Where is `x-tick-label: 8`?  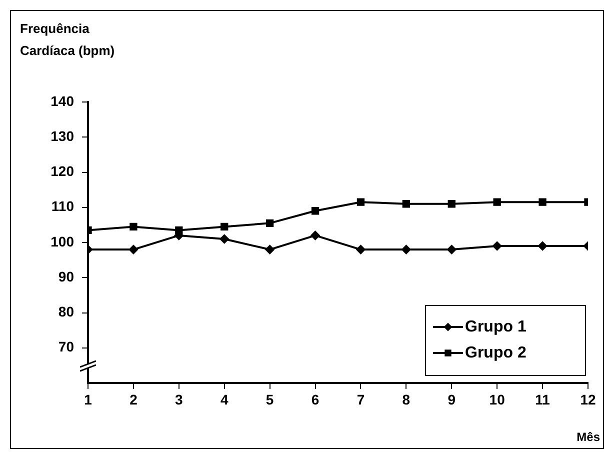 x-tick-label: 8 is located at coordinates (406, 399).